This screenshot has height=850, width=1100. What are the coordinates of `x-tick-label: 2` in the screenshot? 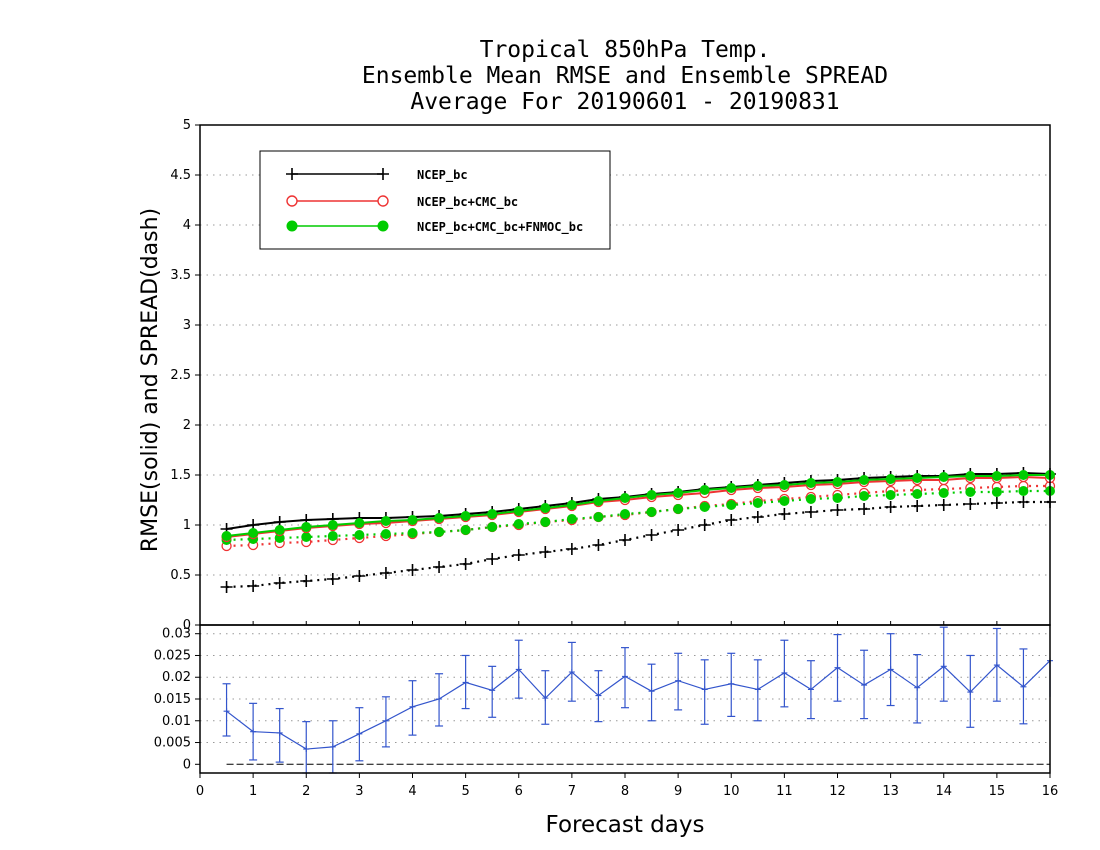 It's located at (306, 791).